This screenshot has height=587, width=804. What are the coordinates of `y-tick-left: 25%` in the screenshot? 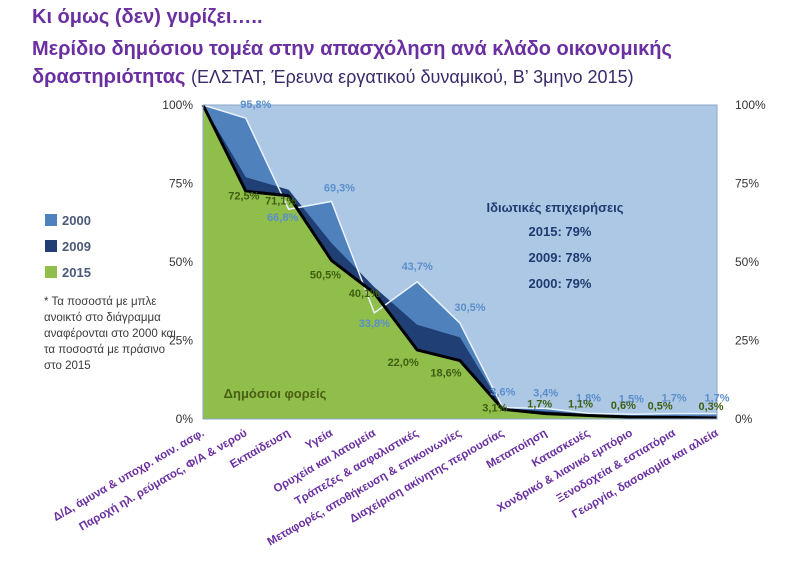 It's located at (181, 341).